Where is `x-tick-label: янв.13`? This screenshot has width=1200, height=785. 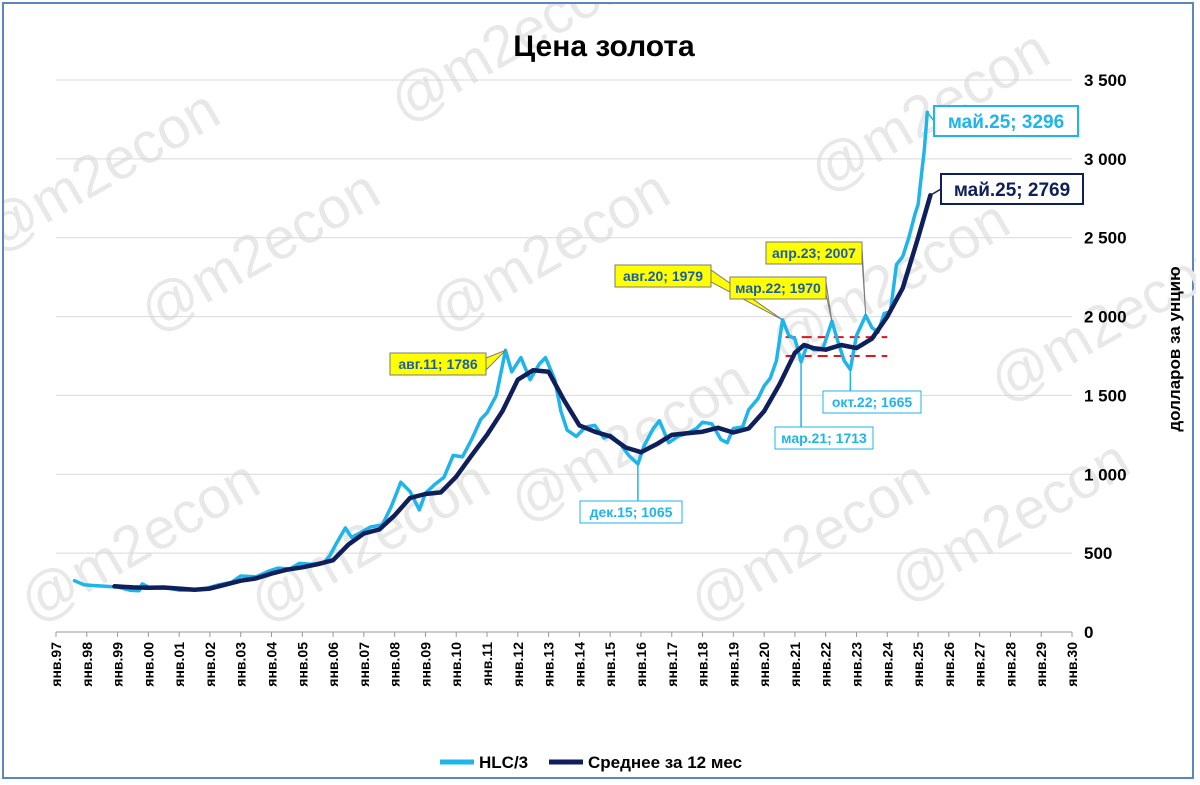
x-tick-label: янв.13 is located at coordinates (549, 664).